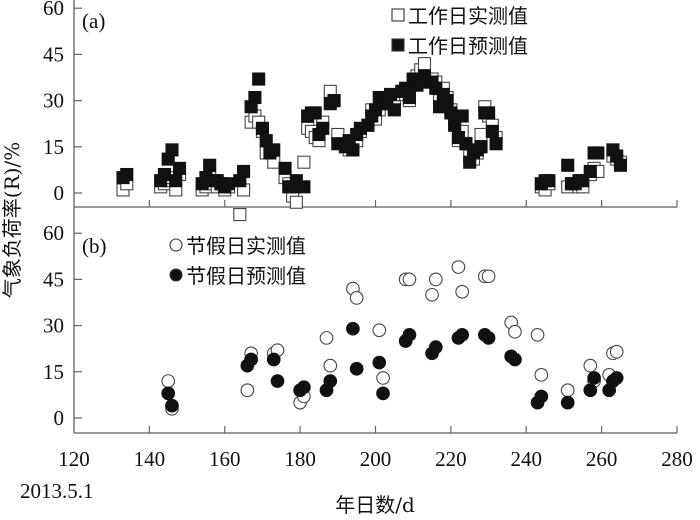 The height and width of the screenshot is (520, 700). What do you see at coordinates (451, 459) in the screenshot?
I see `x-tick-label: 220` at bounding box center [451, 459].